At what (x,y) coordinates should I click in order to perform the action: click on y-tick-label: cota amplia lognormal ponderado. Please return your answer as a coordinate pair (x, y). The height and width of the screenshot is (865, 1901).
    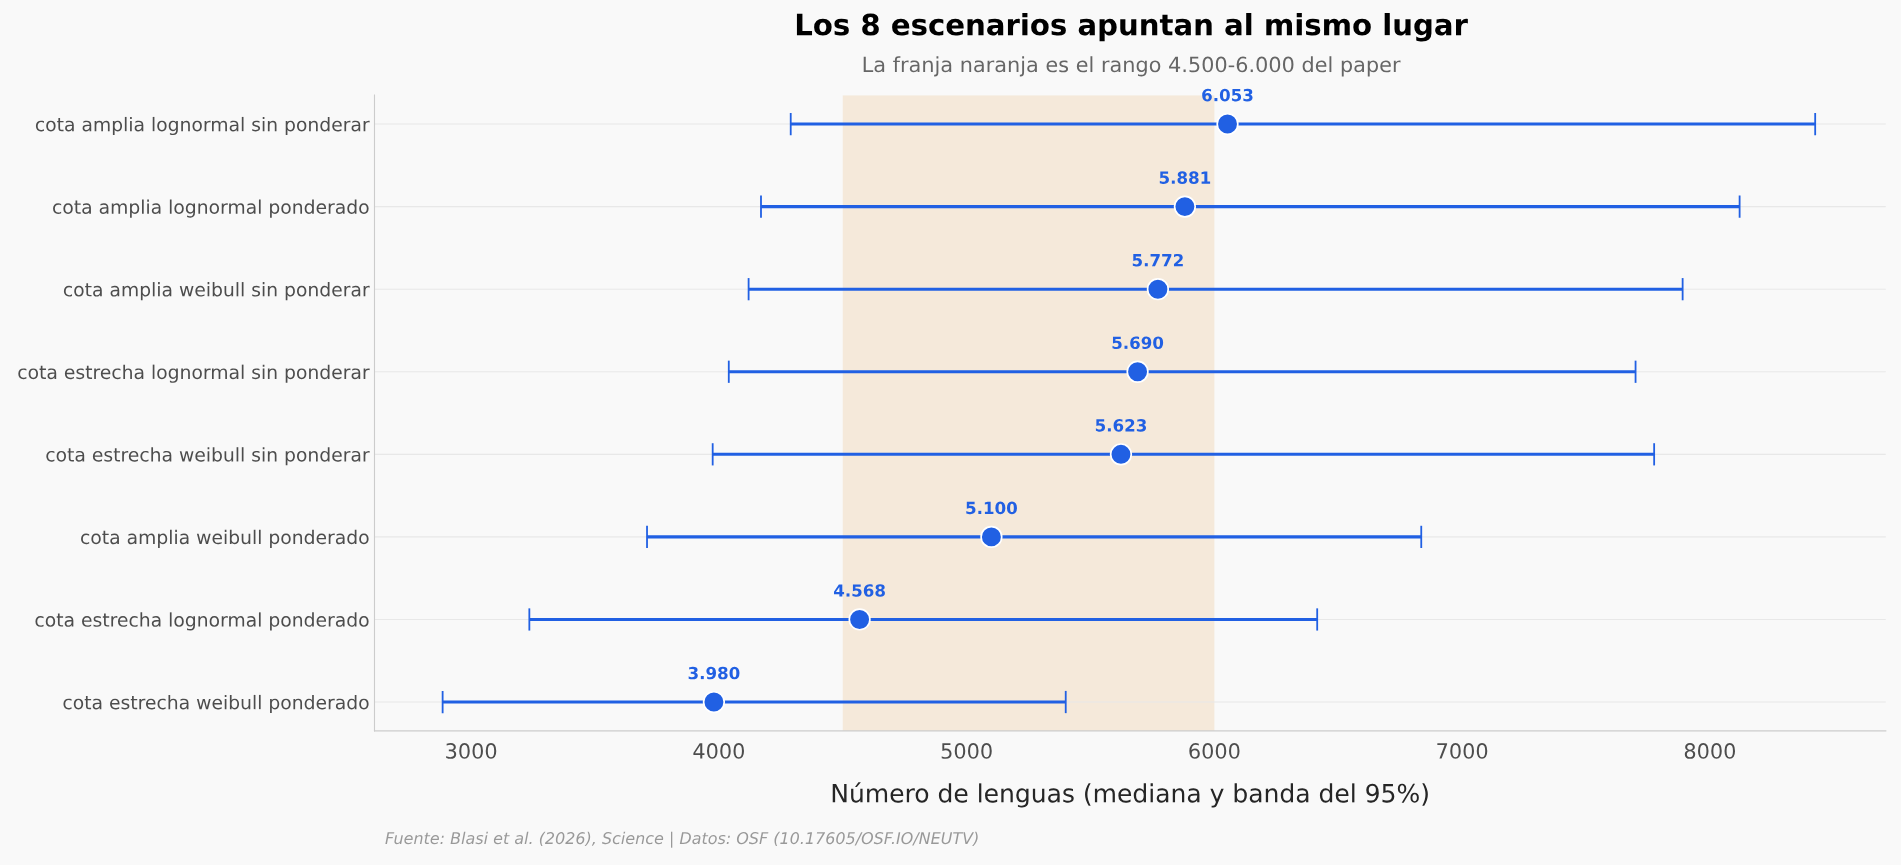
    Looking at the image, I should click on (211, 208).